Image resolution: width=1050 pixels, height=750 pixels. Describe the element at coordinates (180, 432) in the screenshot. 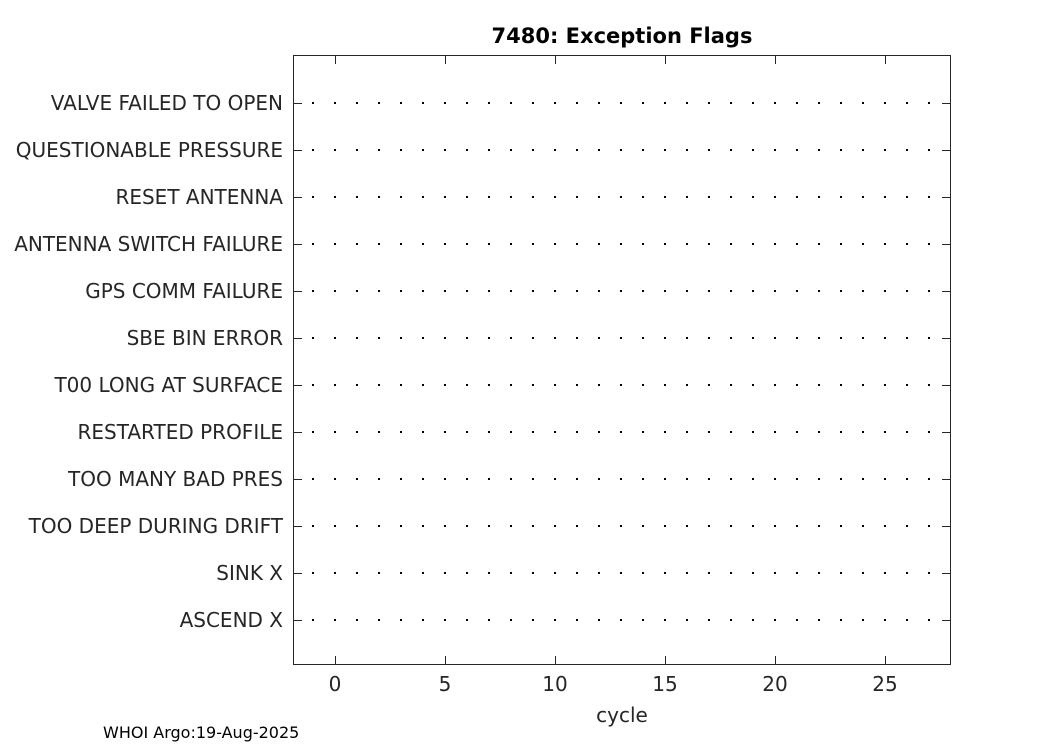

I see `y-axis-category-label: RESTARTED PROFILE` at that location.